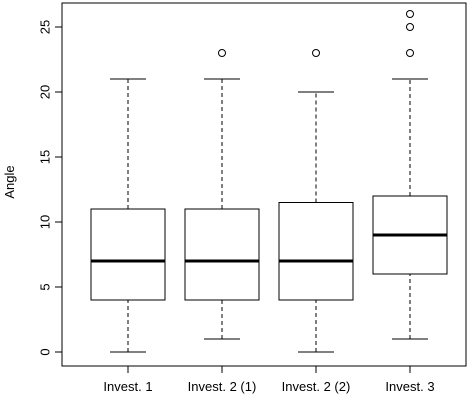 This screenshot has height=400, width=474. Describe the element at coordinates (409, 386) in the screenshot. I see `x-tick-label: Invest. 3` at that location.